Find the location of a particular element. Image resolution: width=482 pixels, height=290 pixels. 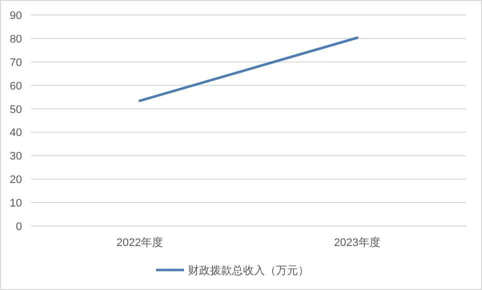

x-tick-label: 2022年度 is located at coordinates (139, 242).